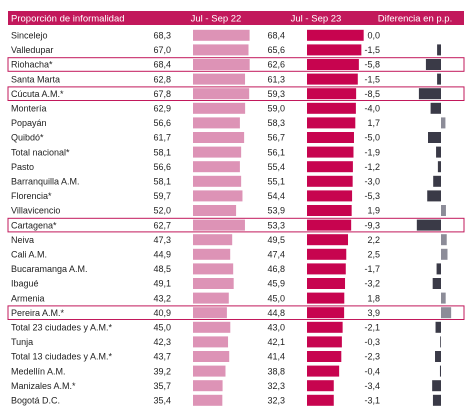  Describe the element at coordinates (276, 386) in the screenshot. I see `value-label-2023: 32,3` at that location.